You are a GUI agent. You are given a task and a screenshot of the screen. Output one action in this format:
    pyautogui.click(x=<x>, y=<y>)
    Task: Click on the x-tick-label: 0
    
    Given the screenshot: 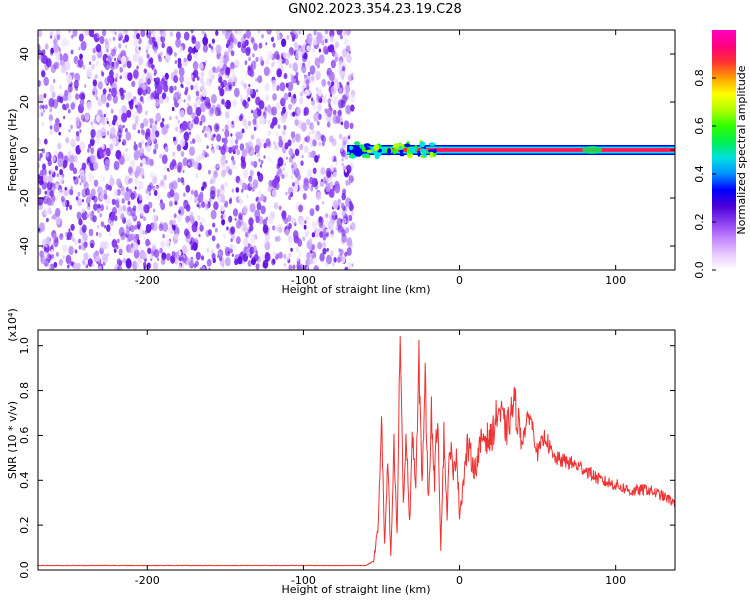 What is the action you would take?
    pyautogui.click(x=459, y=280)
    